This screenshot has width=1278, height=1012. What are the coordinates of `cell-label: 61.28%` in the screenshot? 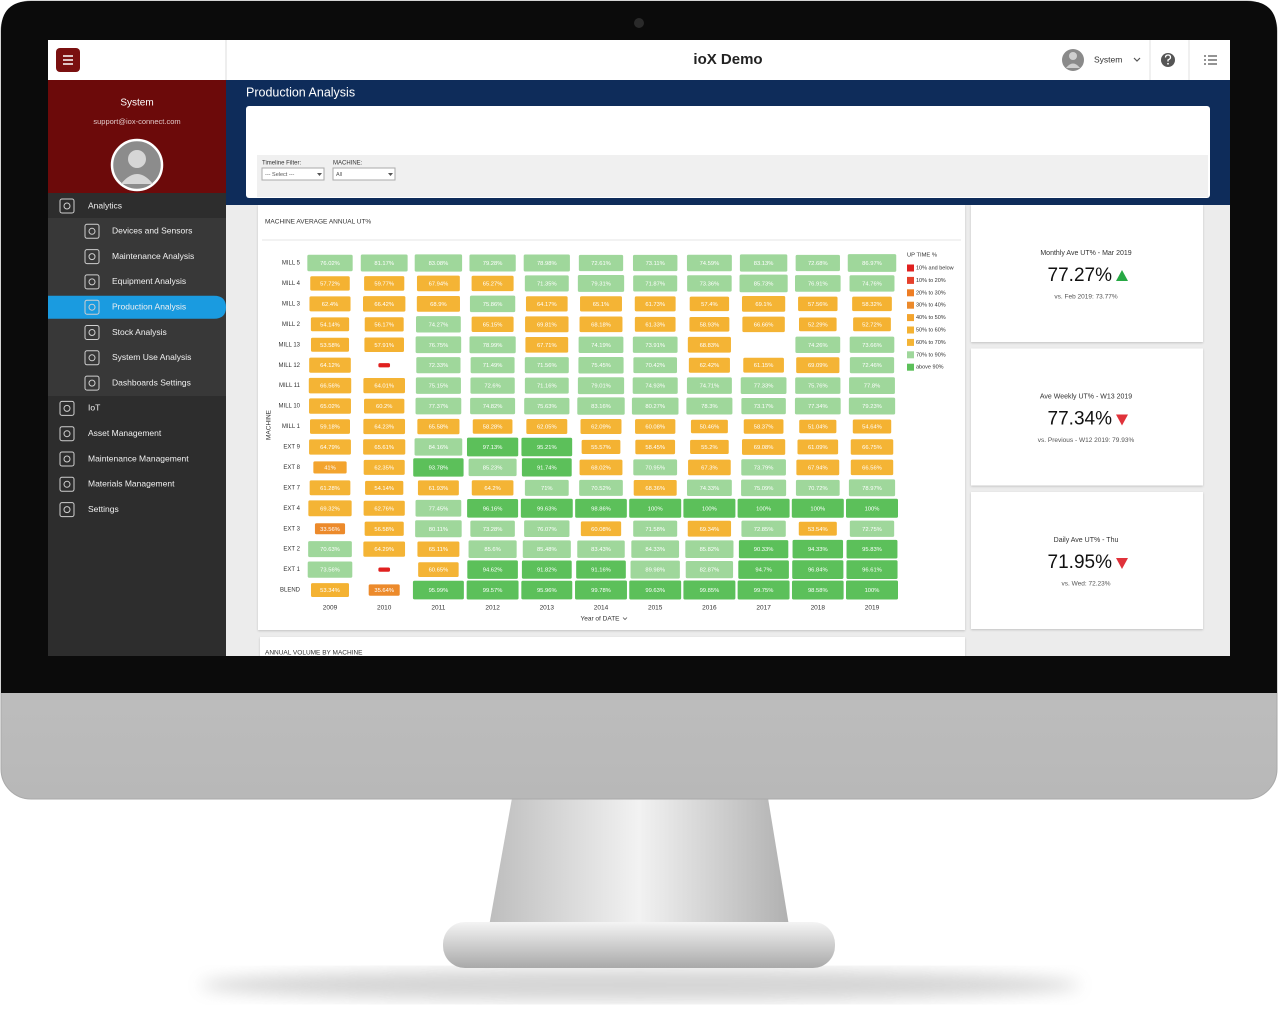 It's located at (330, 489).